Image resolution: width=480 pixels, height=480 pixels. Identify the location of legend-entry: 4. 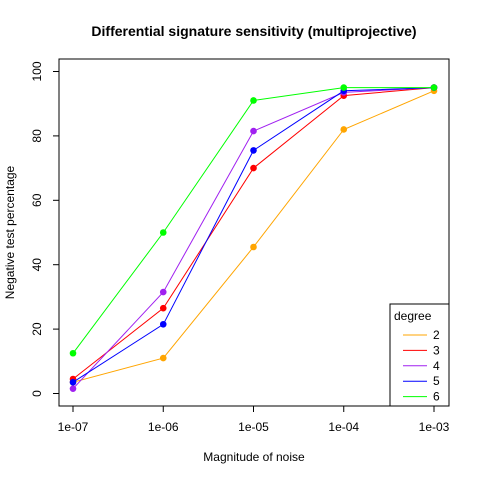
(436, 366).